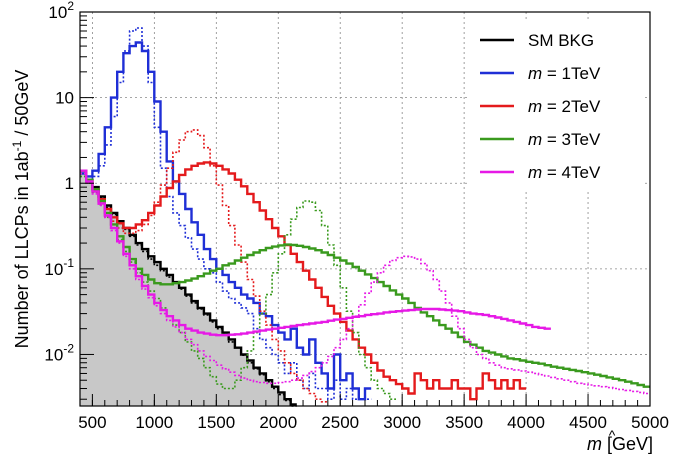 Image resolution: width=675 pixels, height=456 pixels. Describe the element at coordinates (612, 435) in the screenshot. I see `x-axis-hat-mark: ^` at that location.